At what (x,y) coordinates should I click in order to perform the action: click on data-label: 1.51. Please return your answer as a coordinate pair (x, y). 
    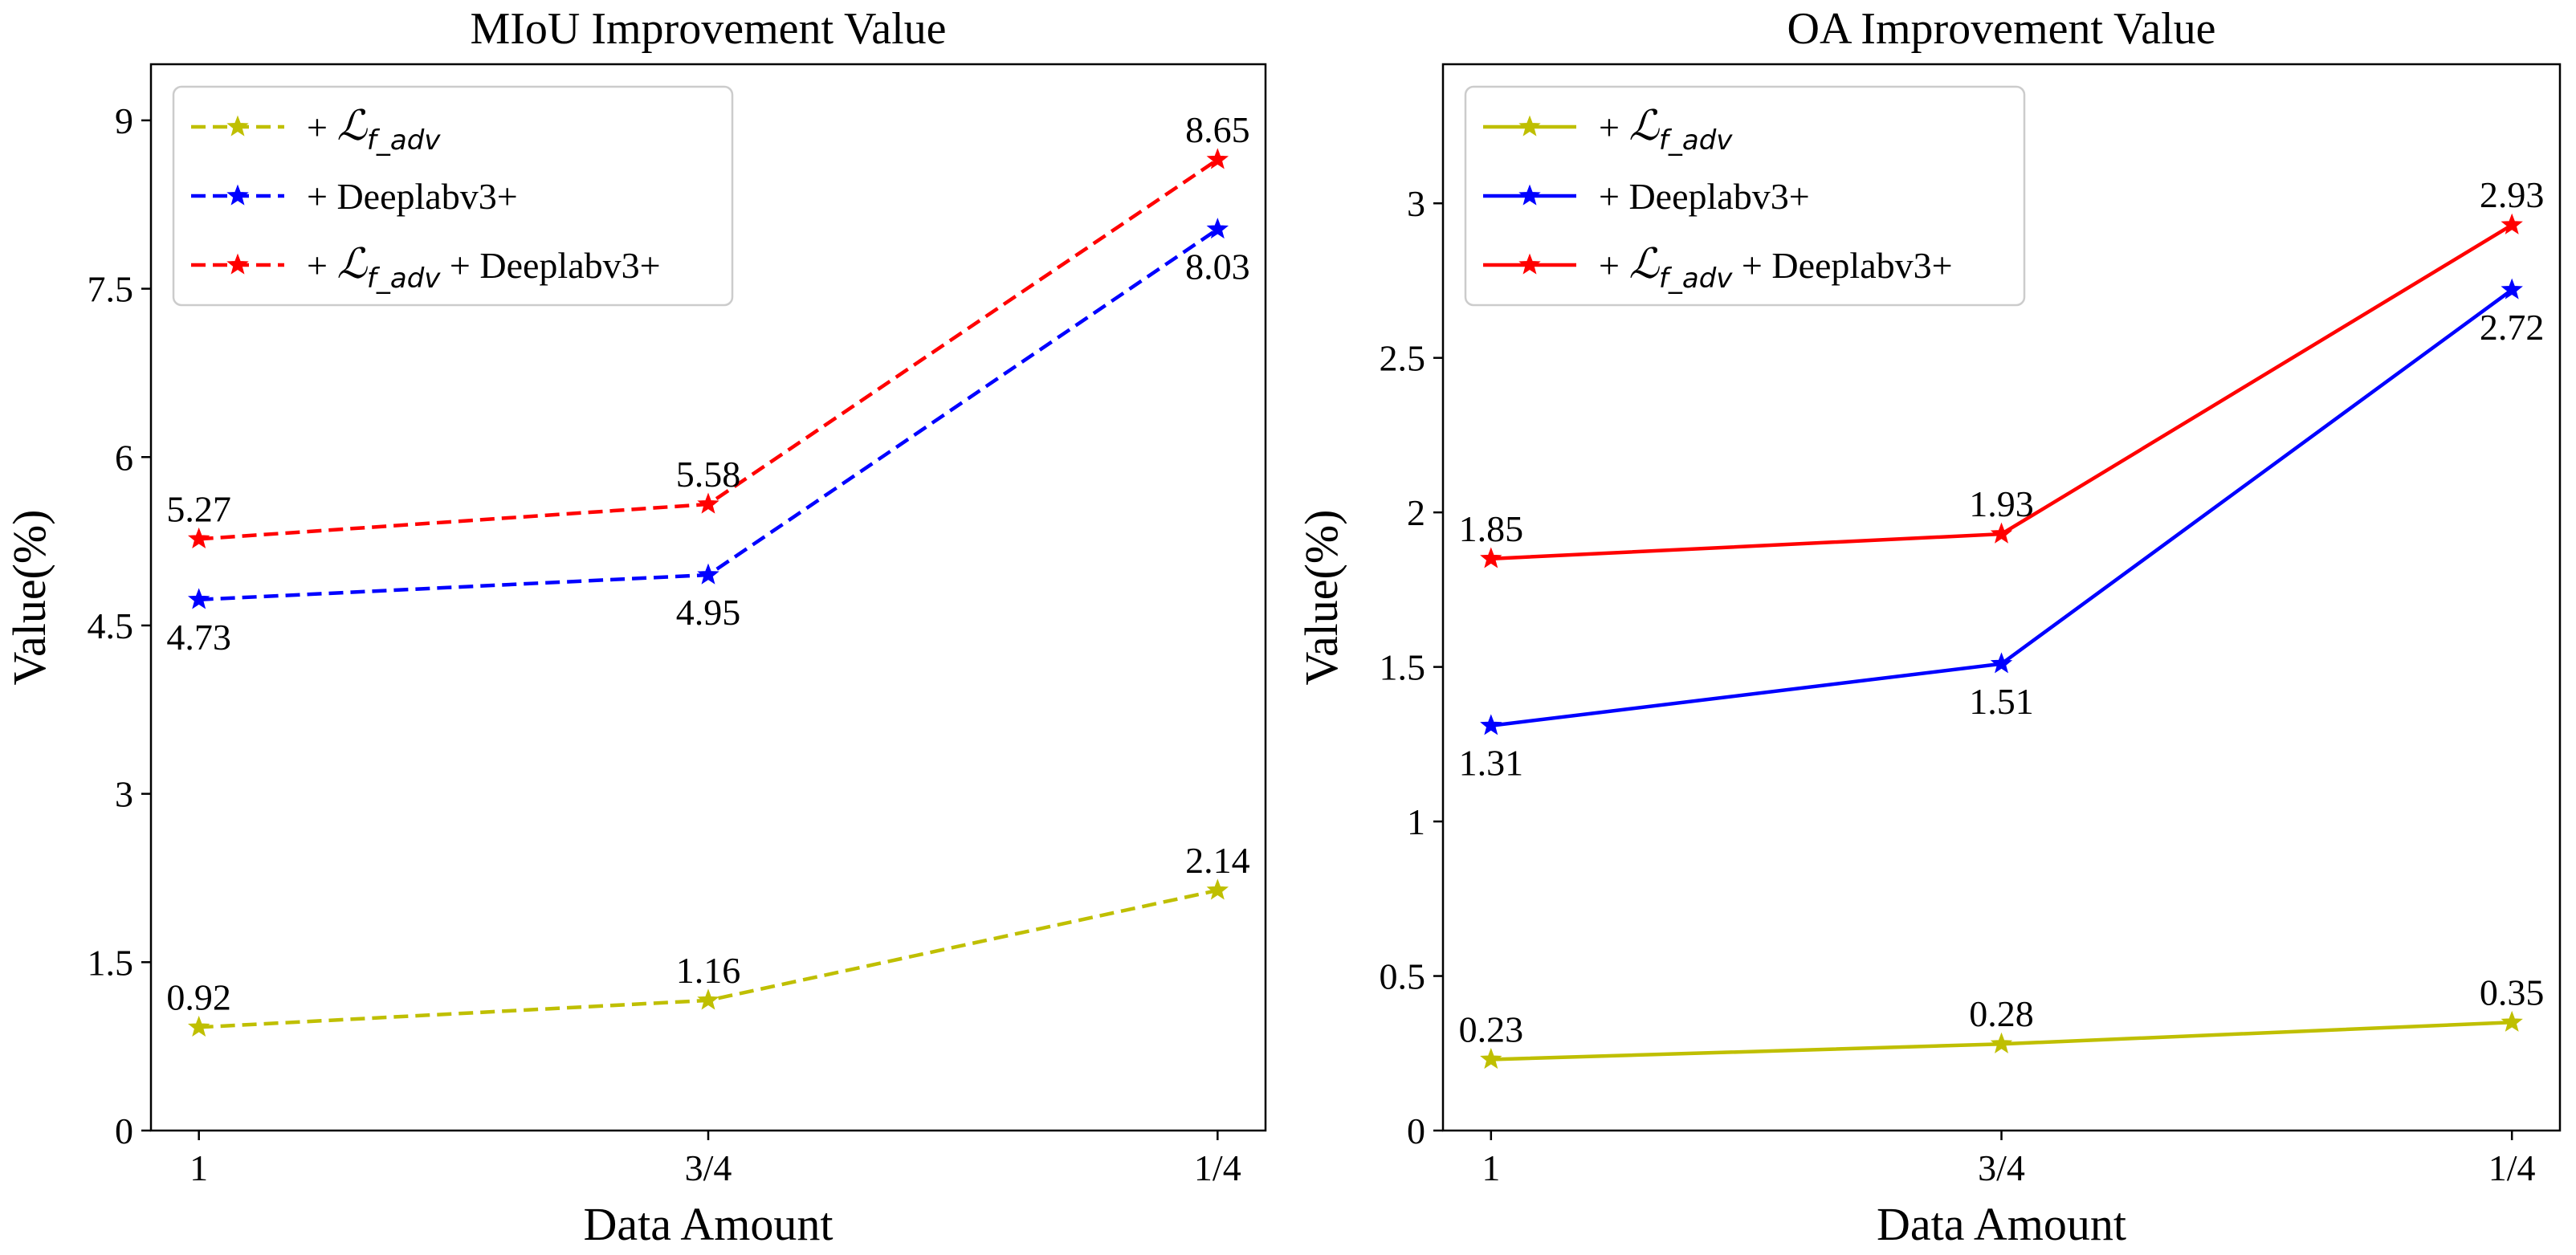
    Looking at the image, I should click on (2001, 701).